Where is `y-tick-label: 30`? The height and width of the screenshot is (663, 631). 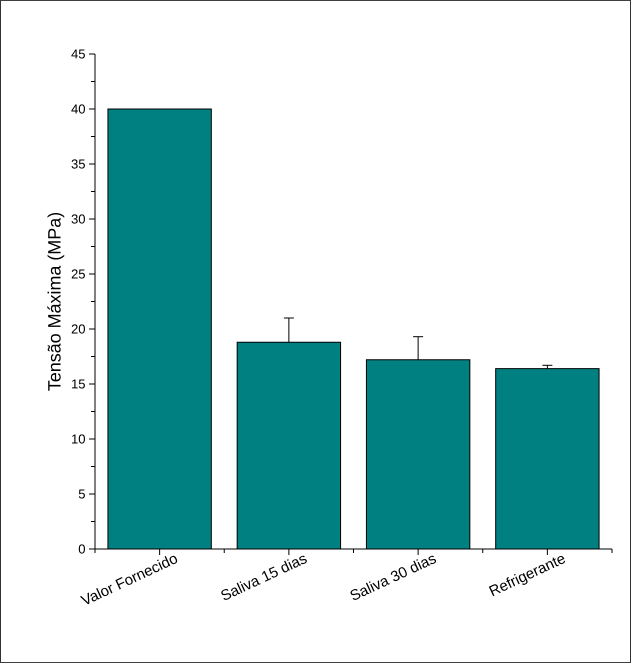 y-tick-label: 30 is located at coordinates (78, 219).